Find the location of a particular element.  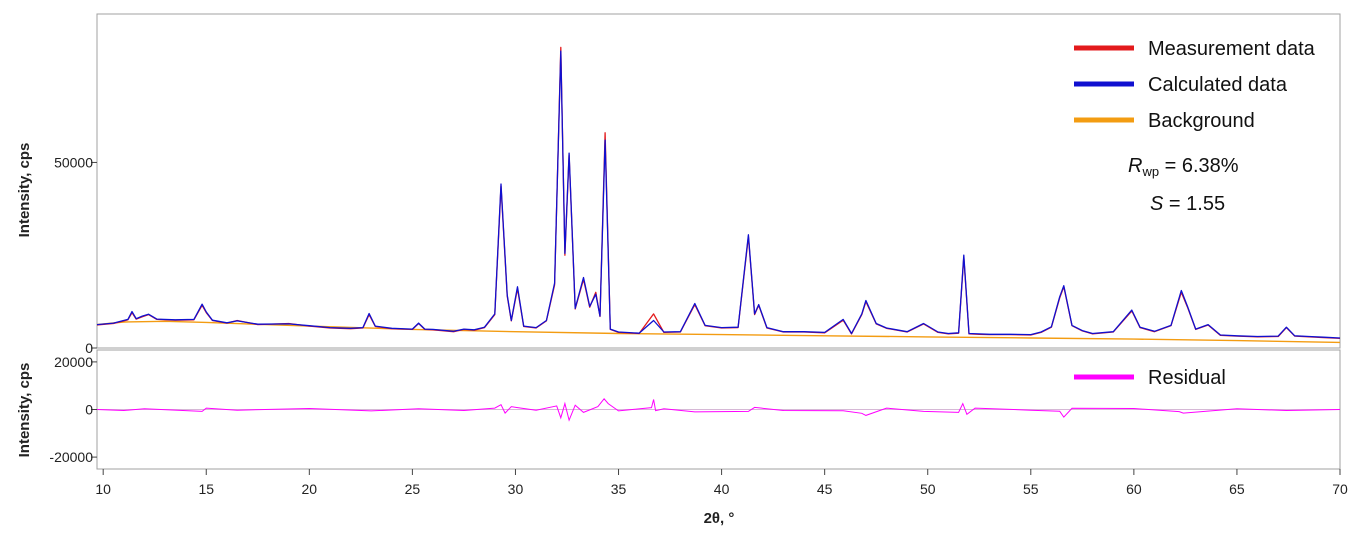

x-tick-label: 70 is located at coordinates (1340, 489).